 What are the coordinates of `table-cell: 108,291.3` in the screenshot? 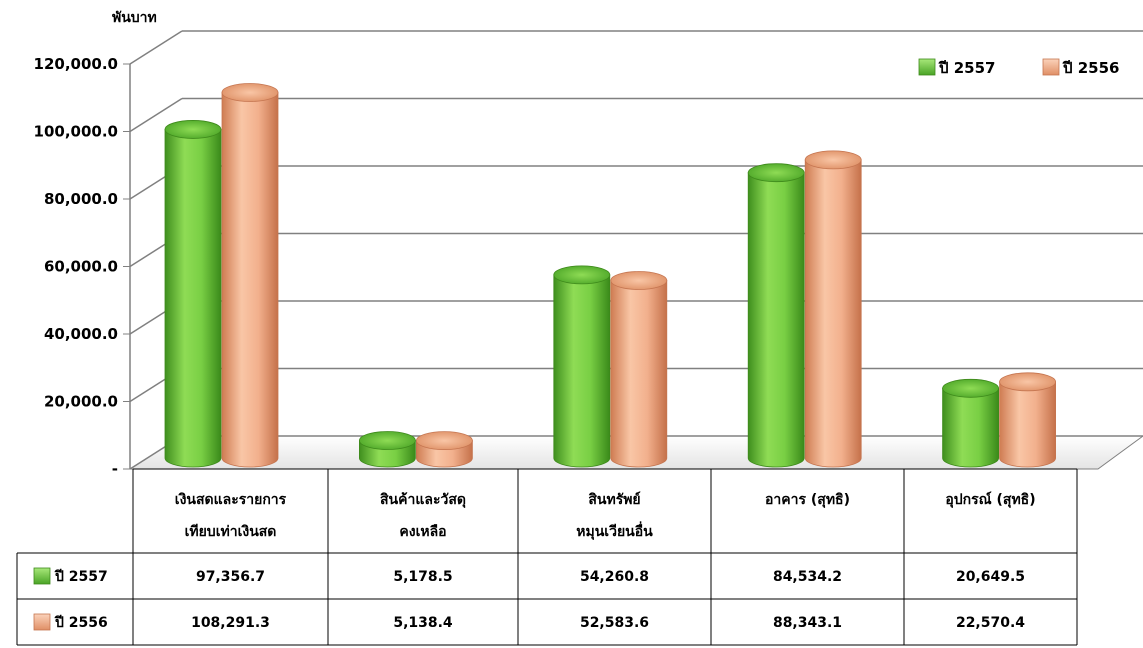 It's located at (230, 623).